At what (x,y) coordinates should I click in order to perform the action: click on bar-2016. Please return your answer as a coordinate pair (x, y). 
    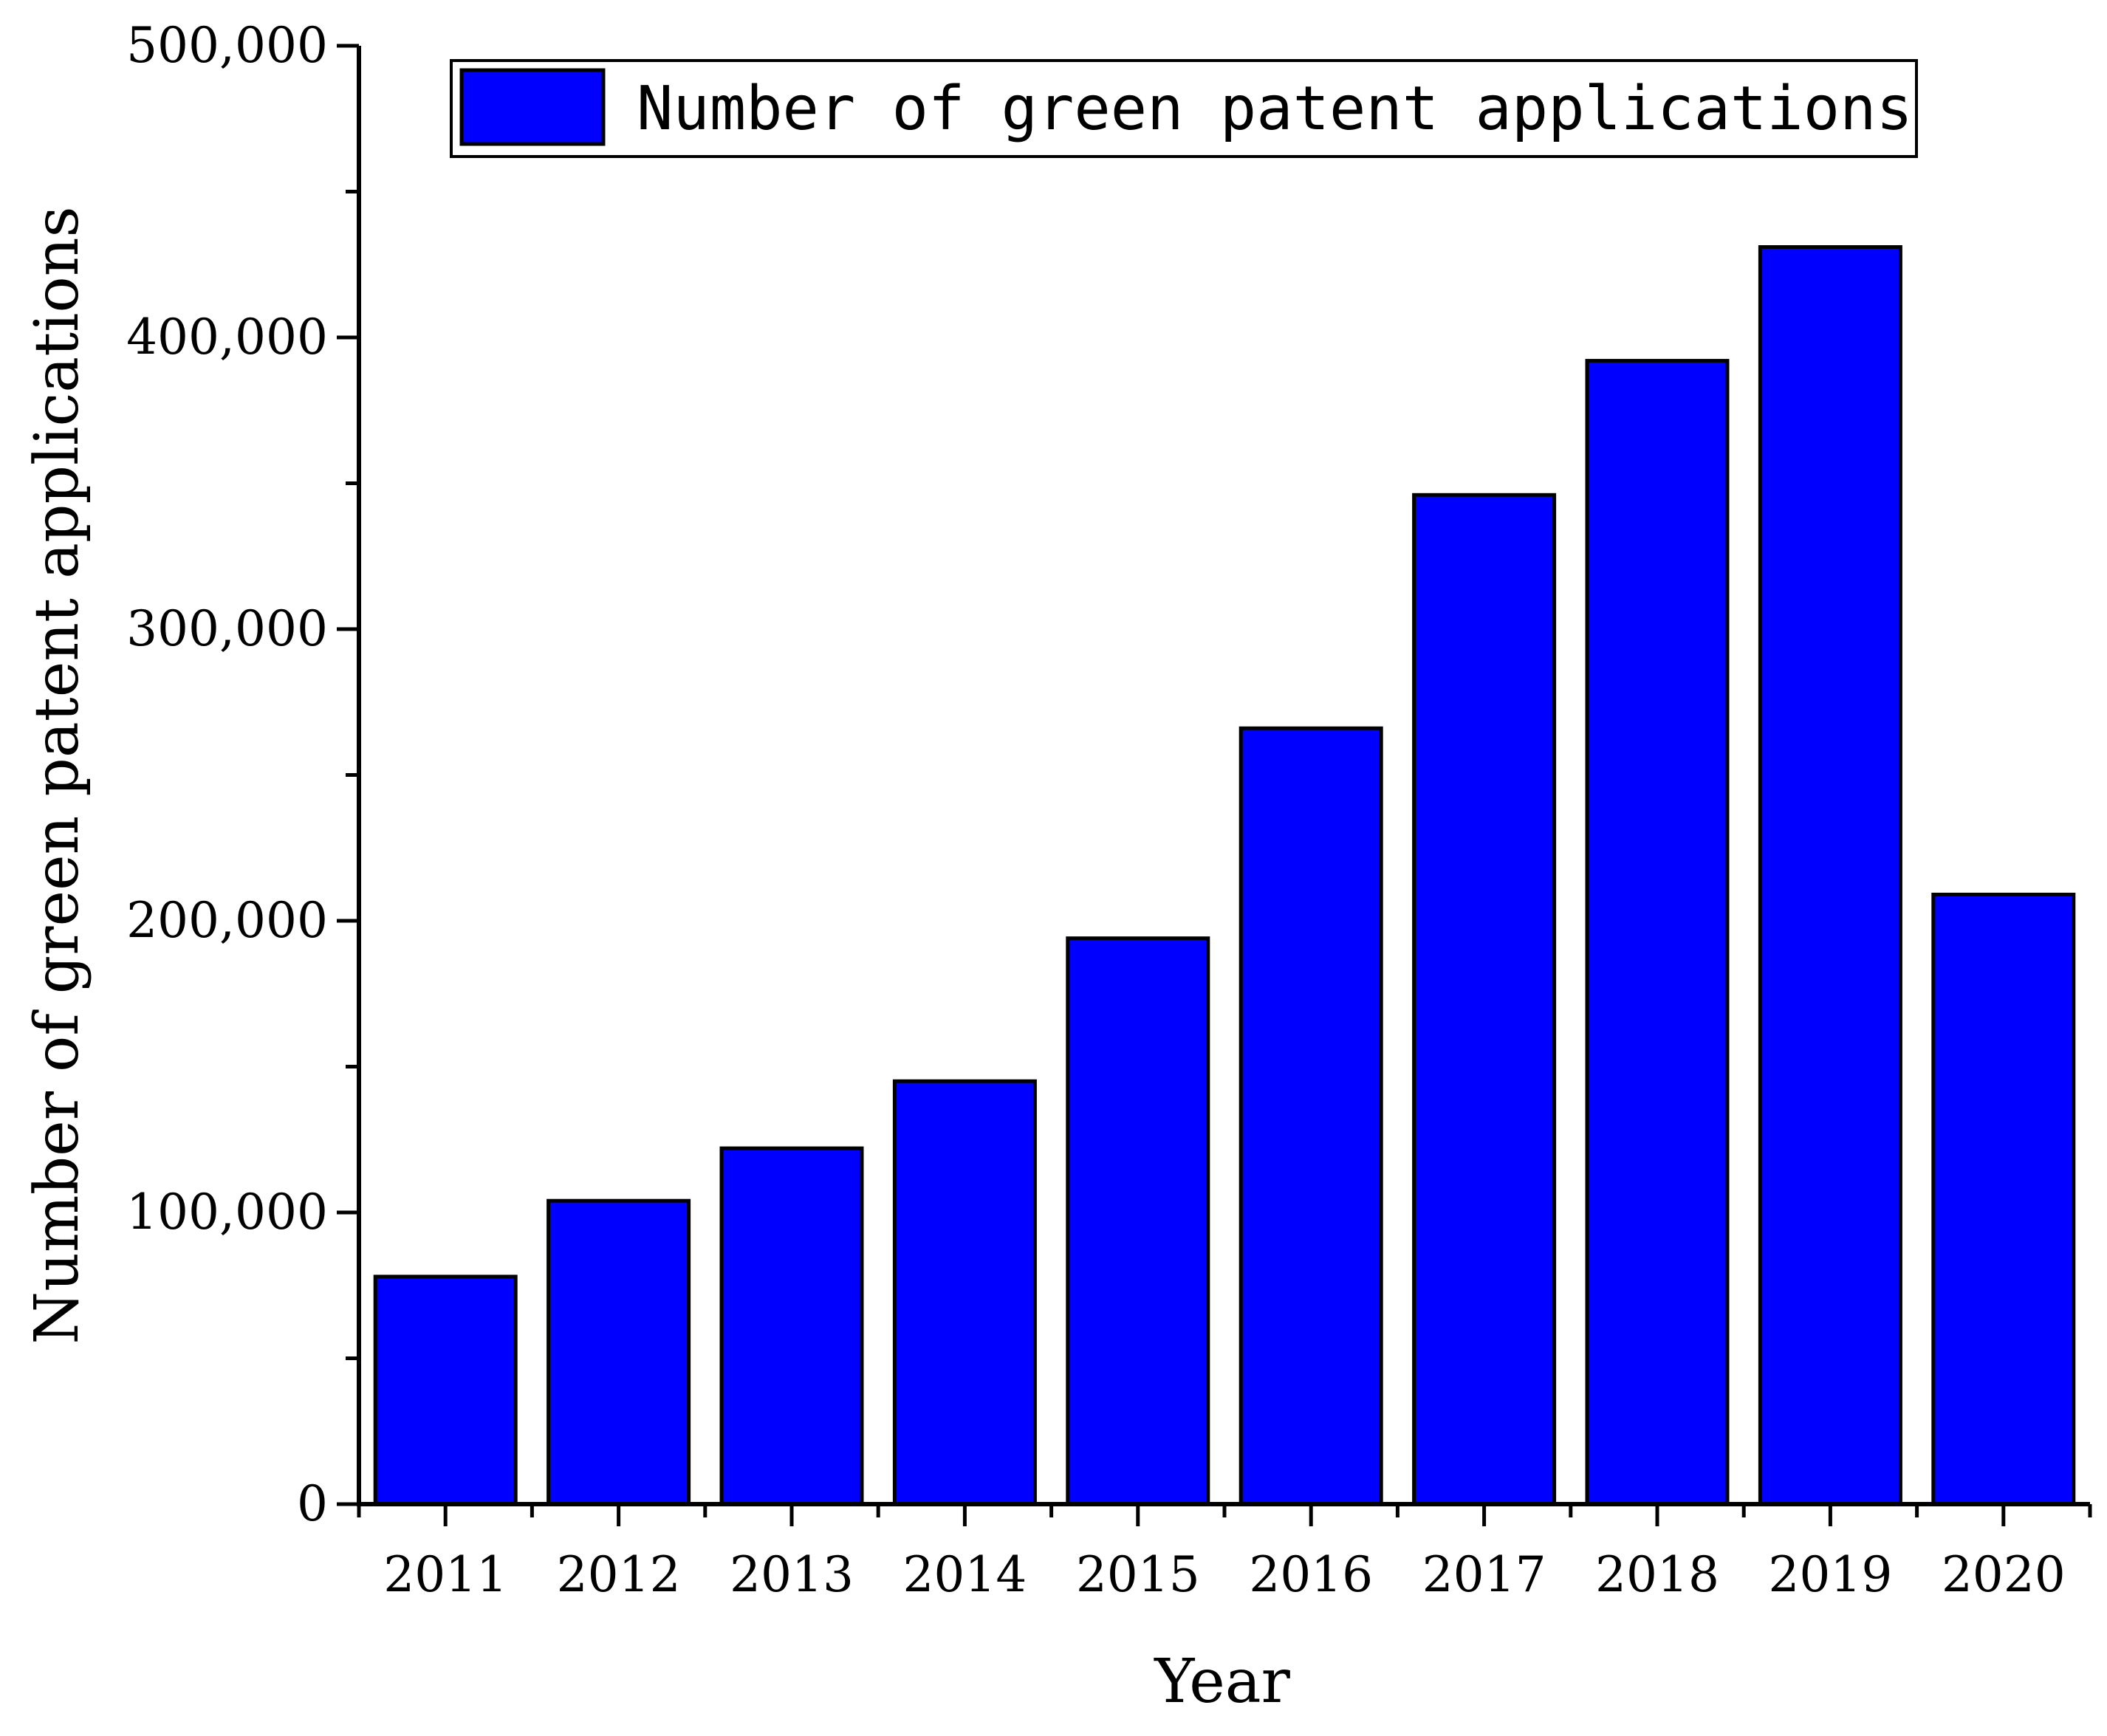
    Looking at the image, I should click on (1311, 1116).